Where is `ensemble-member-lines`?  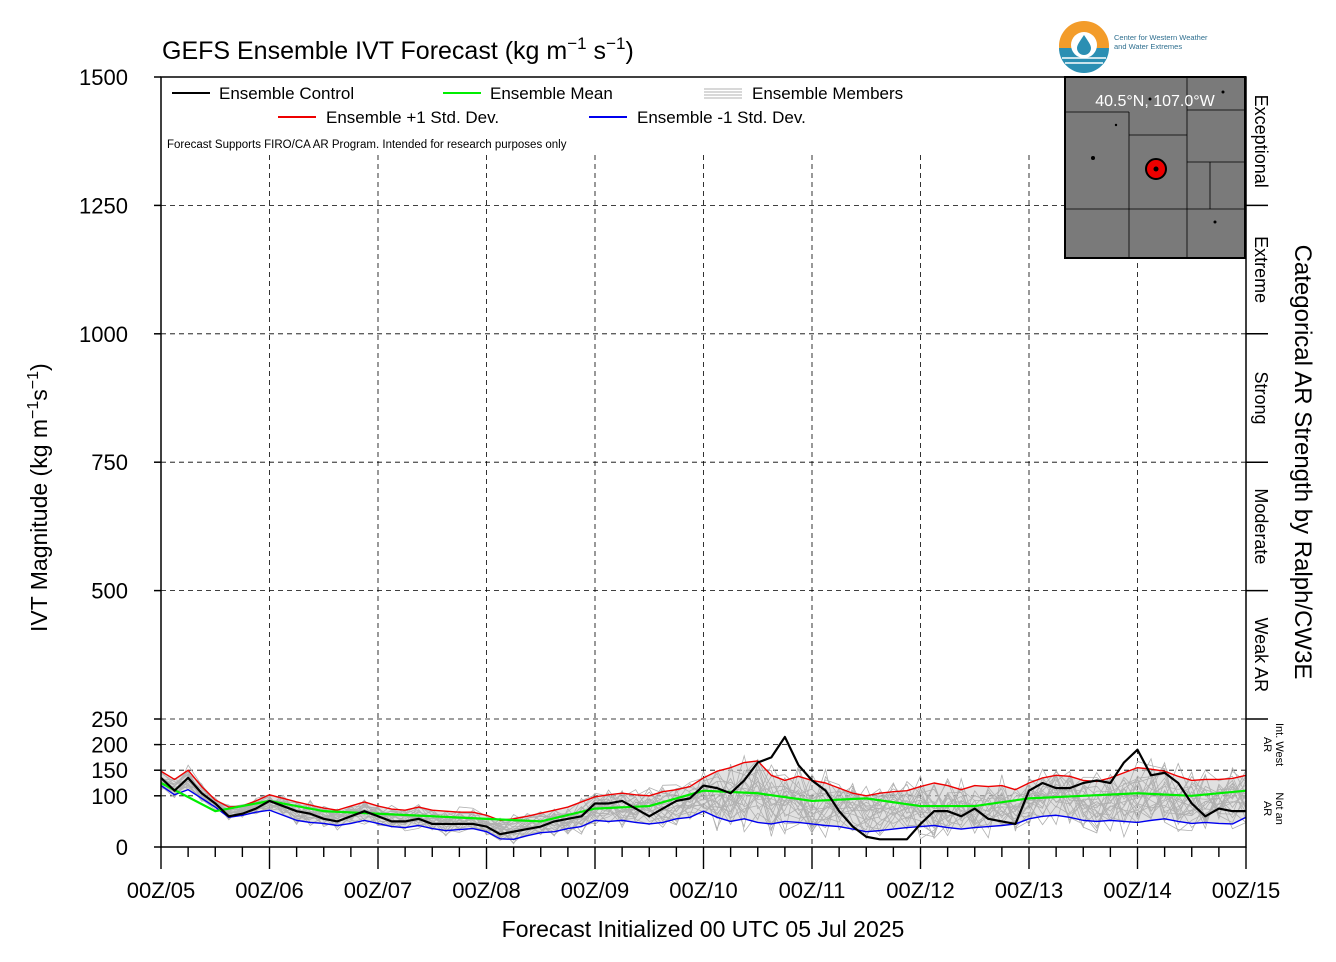
ensemble-member-lines is located at coordinates (703, 799).